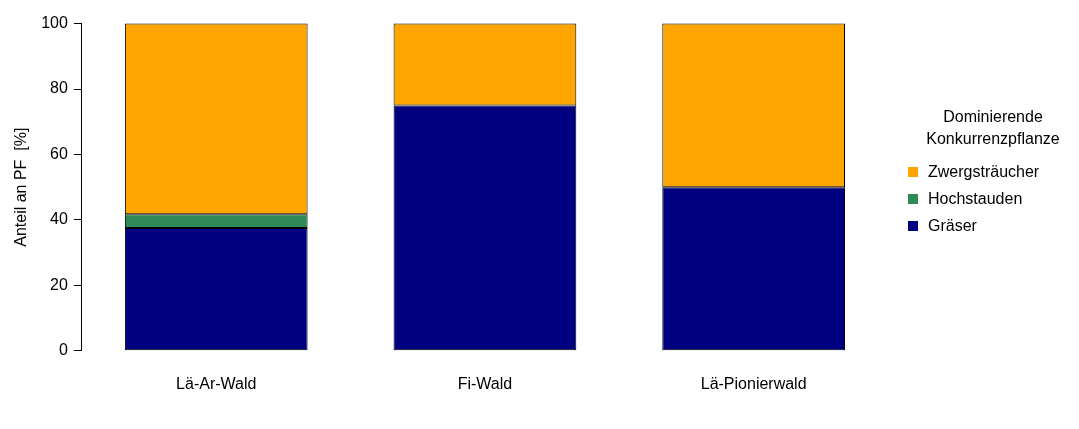 This screenshot has height=429, width=1079. What do you see at coordinates (54, 23) in the screenshot?
I see `y-tick-label: 100` at bounding box center [54, 23].